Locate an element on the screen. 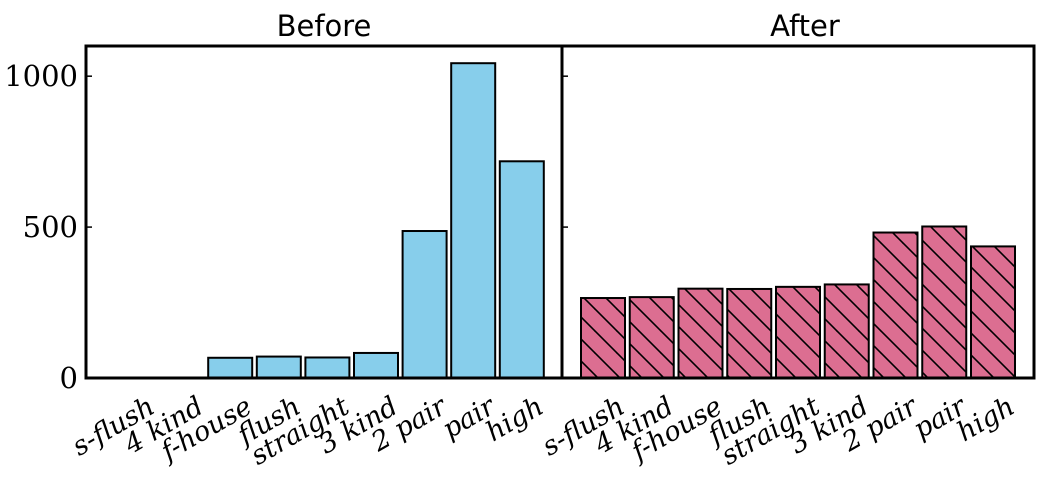  y-tick-label-1000: 1000 is located at coordinates (41, 76).